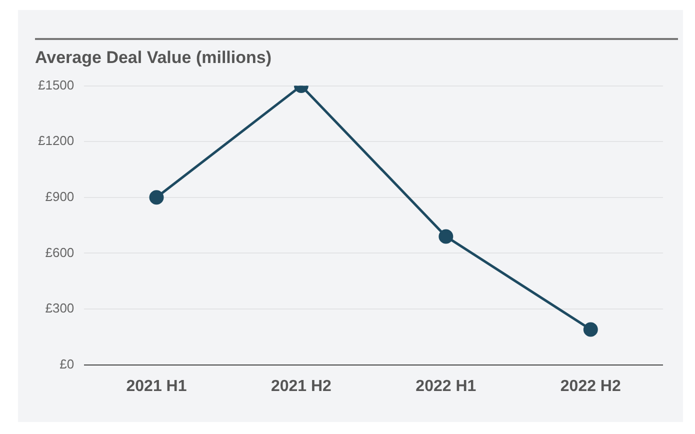  Describe the element at coordinates (56, 84) in the screenshot. I see `y-tick-label: £1500` at that location.